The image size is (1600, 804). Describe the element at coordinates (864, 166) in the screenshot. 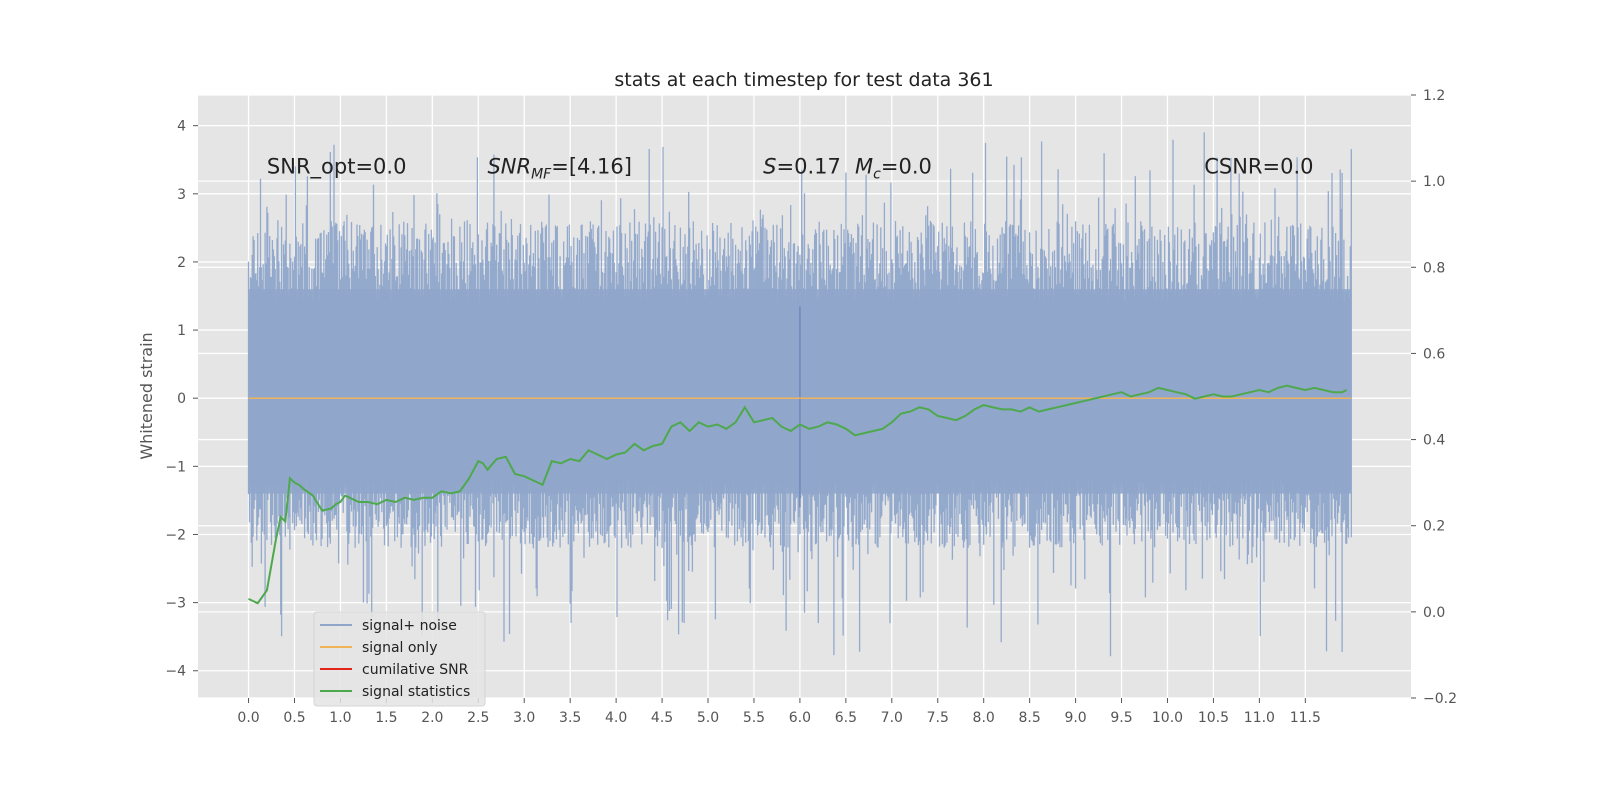

I see `annotation-symbol: M` at that location.